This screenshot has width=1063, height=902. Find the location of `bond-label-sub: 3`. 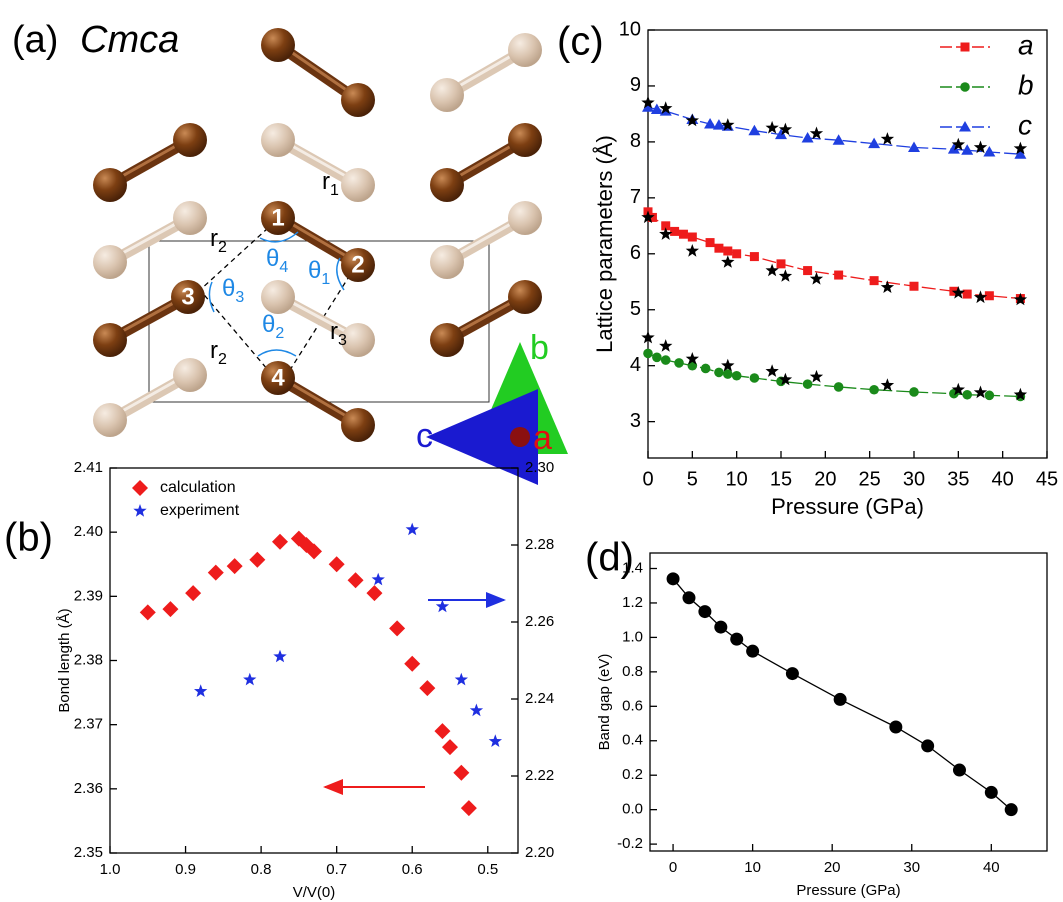

bond-label-sub: 3 is located at coordinates (342, 340).